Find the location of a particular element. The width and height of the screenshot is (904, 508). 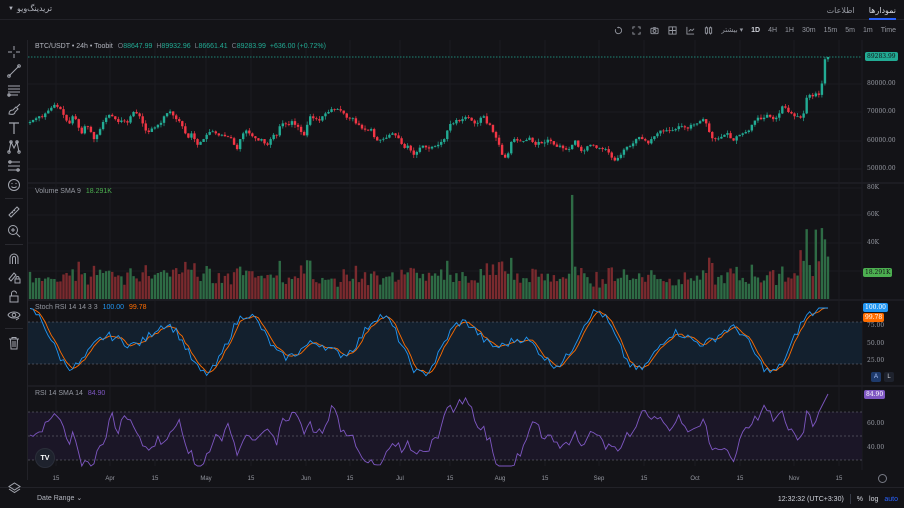

indicators-icon is located at coordinates (708, 30).